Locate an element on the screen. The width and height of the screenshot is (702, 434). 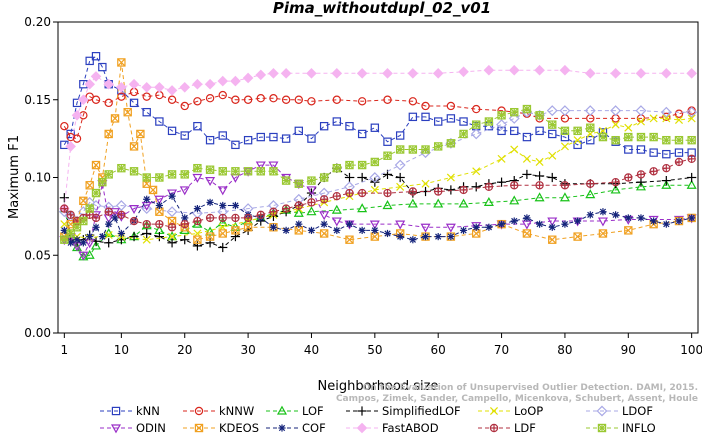
series-cof is located at coordinates (378, 219).